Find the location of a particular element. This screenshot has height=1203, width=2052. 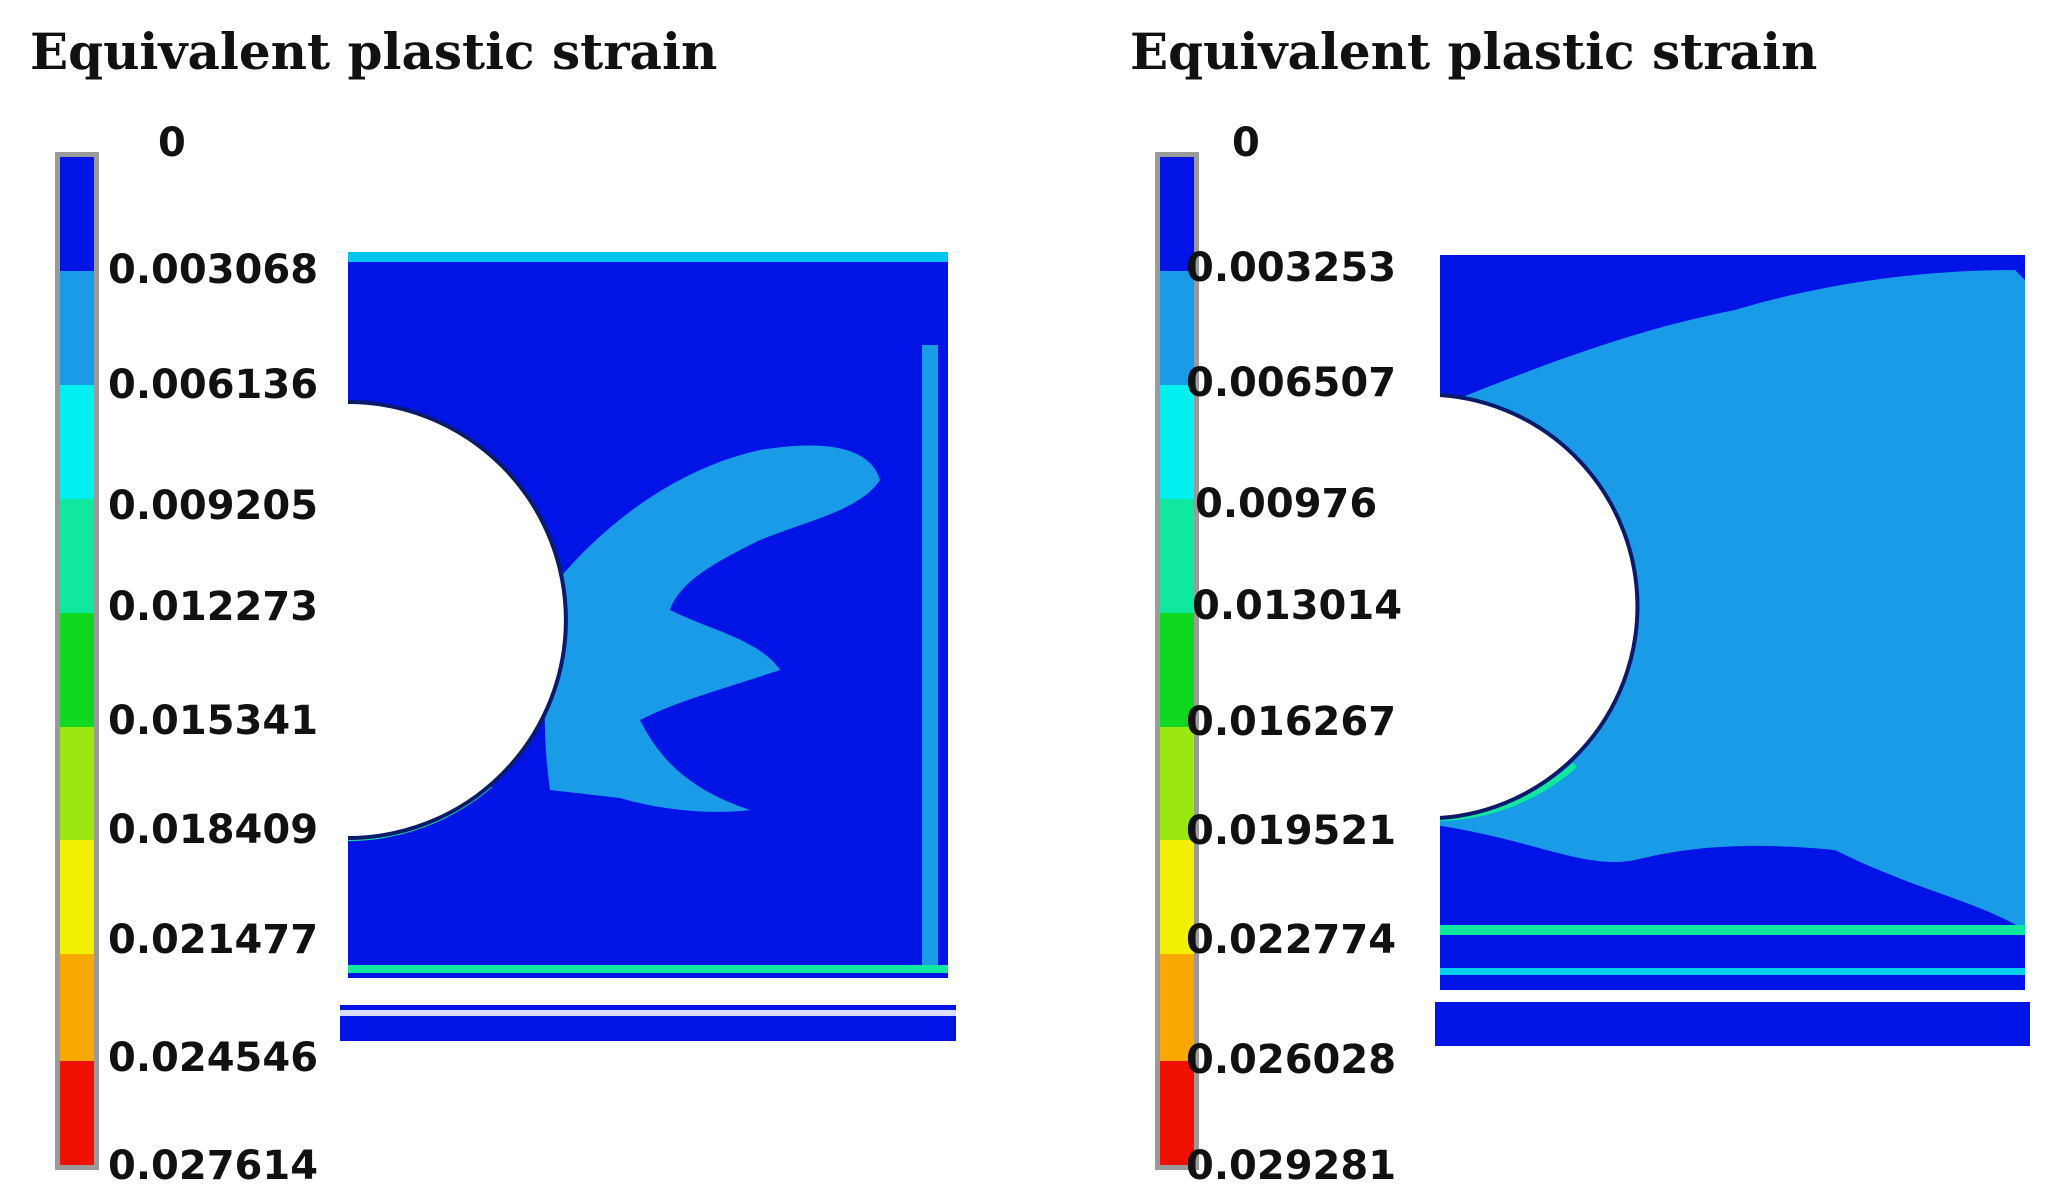

left-legend-label-5: 0.015341 is located at coordinates (213, 721).